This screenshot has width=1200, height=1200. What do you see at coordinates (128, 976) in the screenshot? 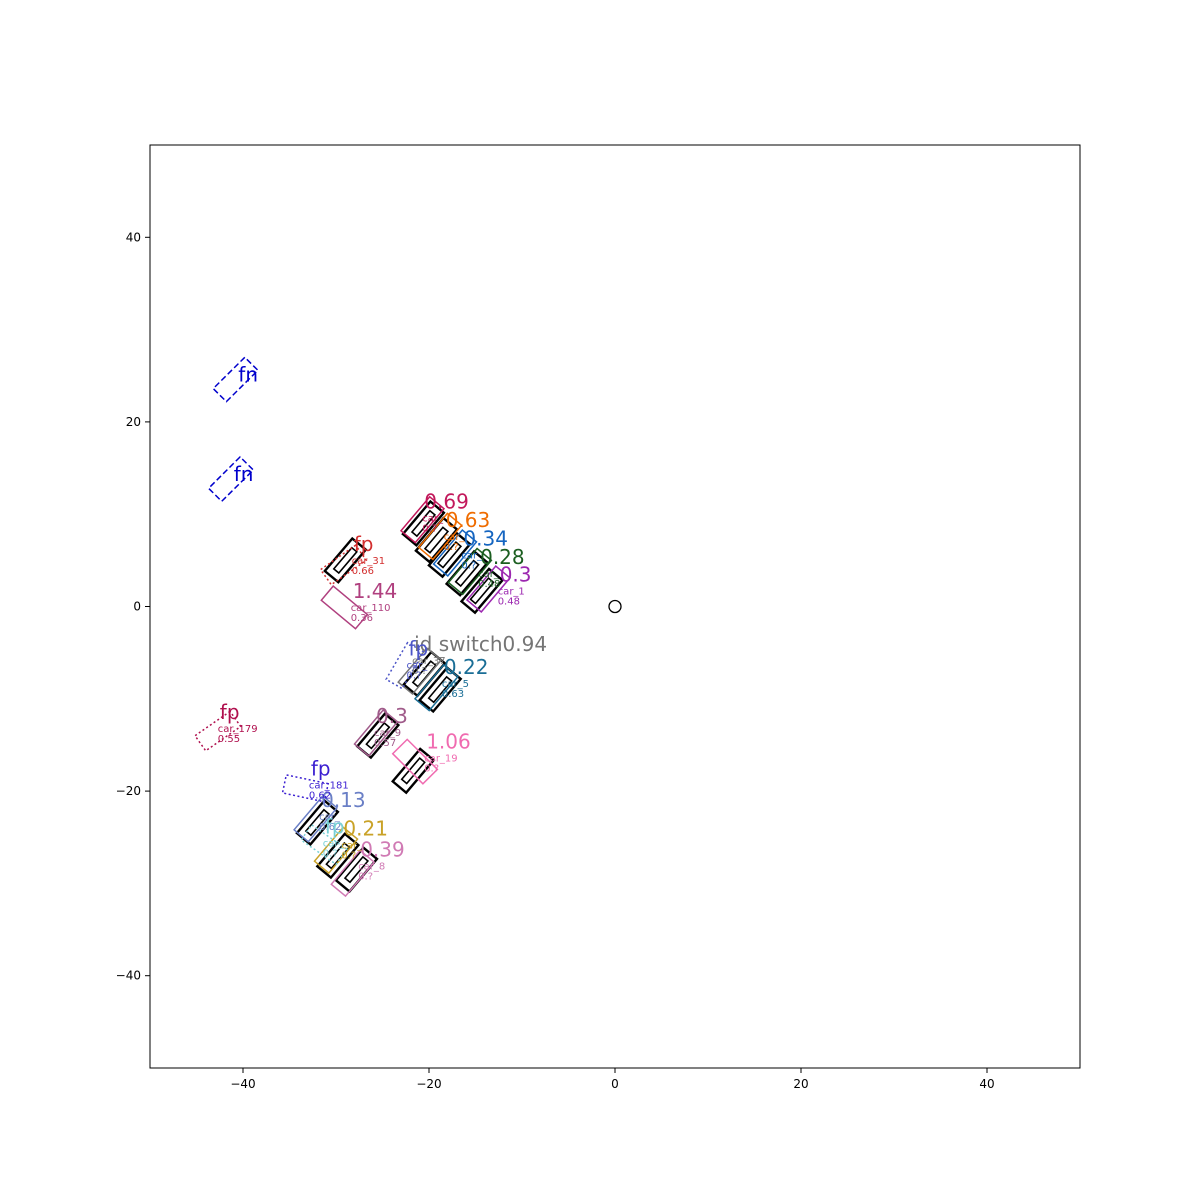
I see `y-tick-label: −40` at bounding box center [128, 976].